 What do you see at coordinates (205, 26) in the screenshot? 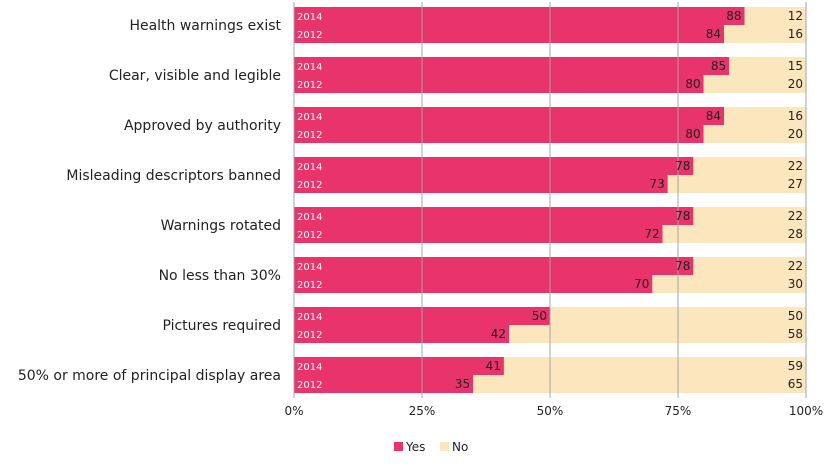
I see `category-label: Health warnings exist` at bounding box center [205, 26].